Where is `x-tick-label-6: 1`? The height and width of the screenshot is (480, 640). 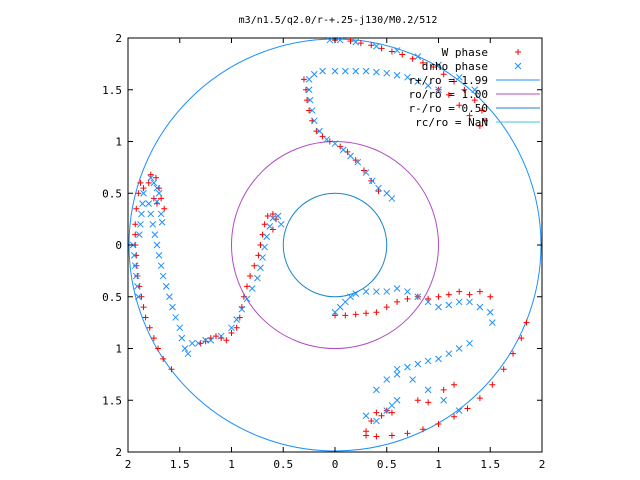
x-tick-label-6: 1 is located at coordinates (438, 464).